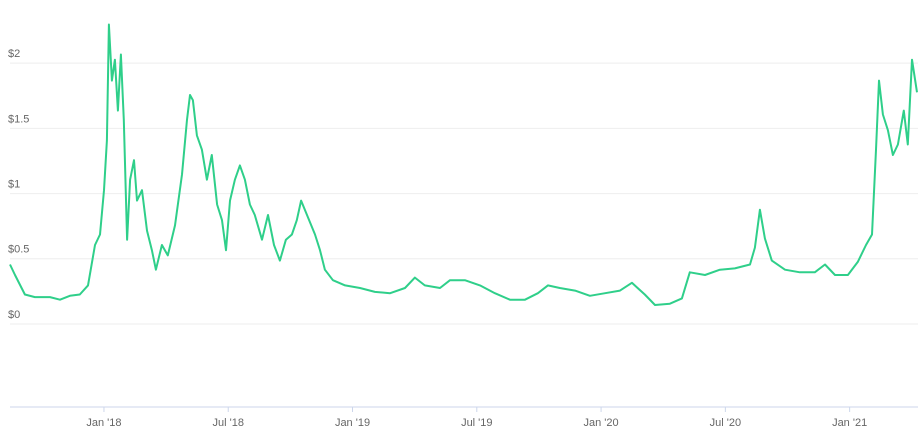 The height and width of the screenshot is (433, 922). I want to click on y-tick-label: $0, so click(14, 315).